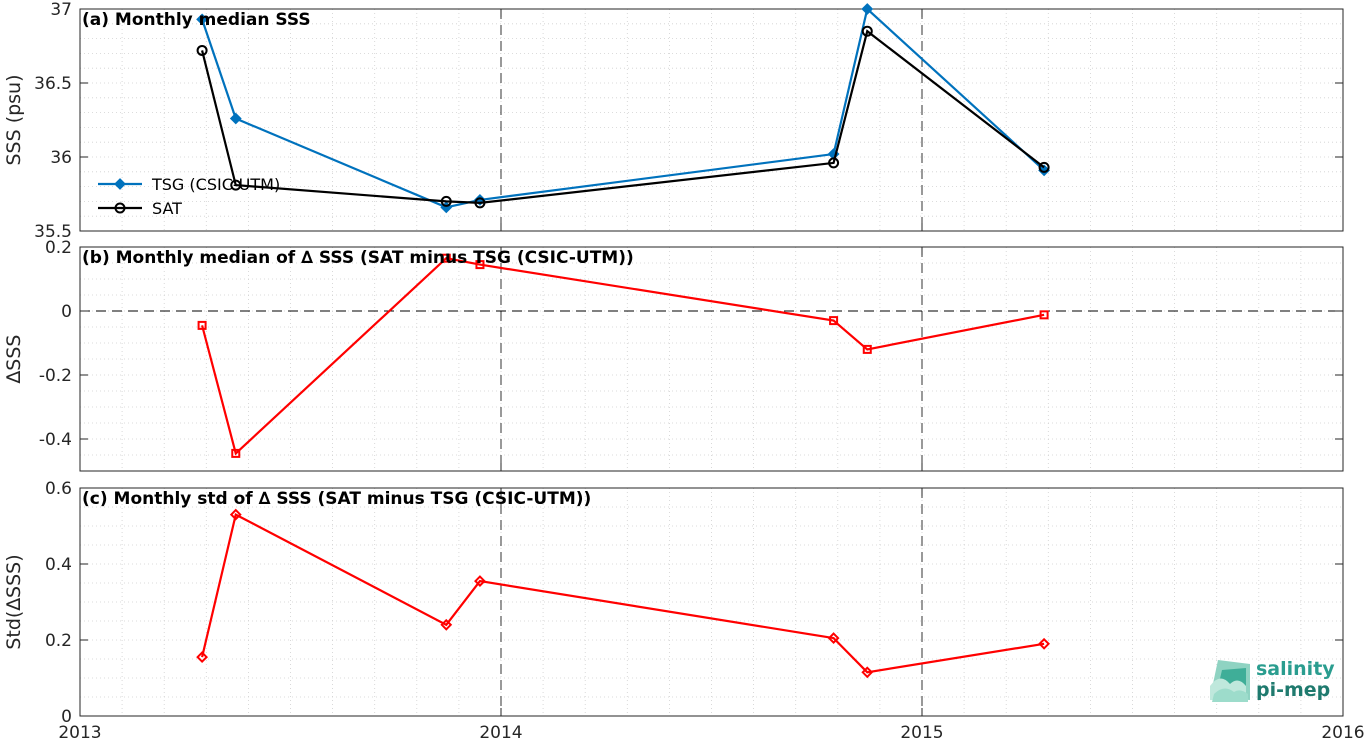 The width and height of the screenshot is (1368, 743). What do you see at coordinates (55, 440) in the screenshot?
I see `y-tick-label: -0.4` at bounding box center [55, 440].